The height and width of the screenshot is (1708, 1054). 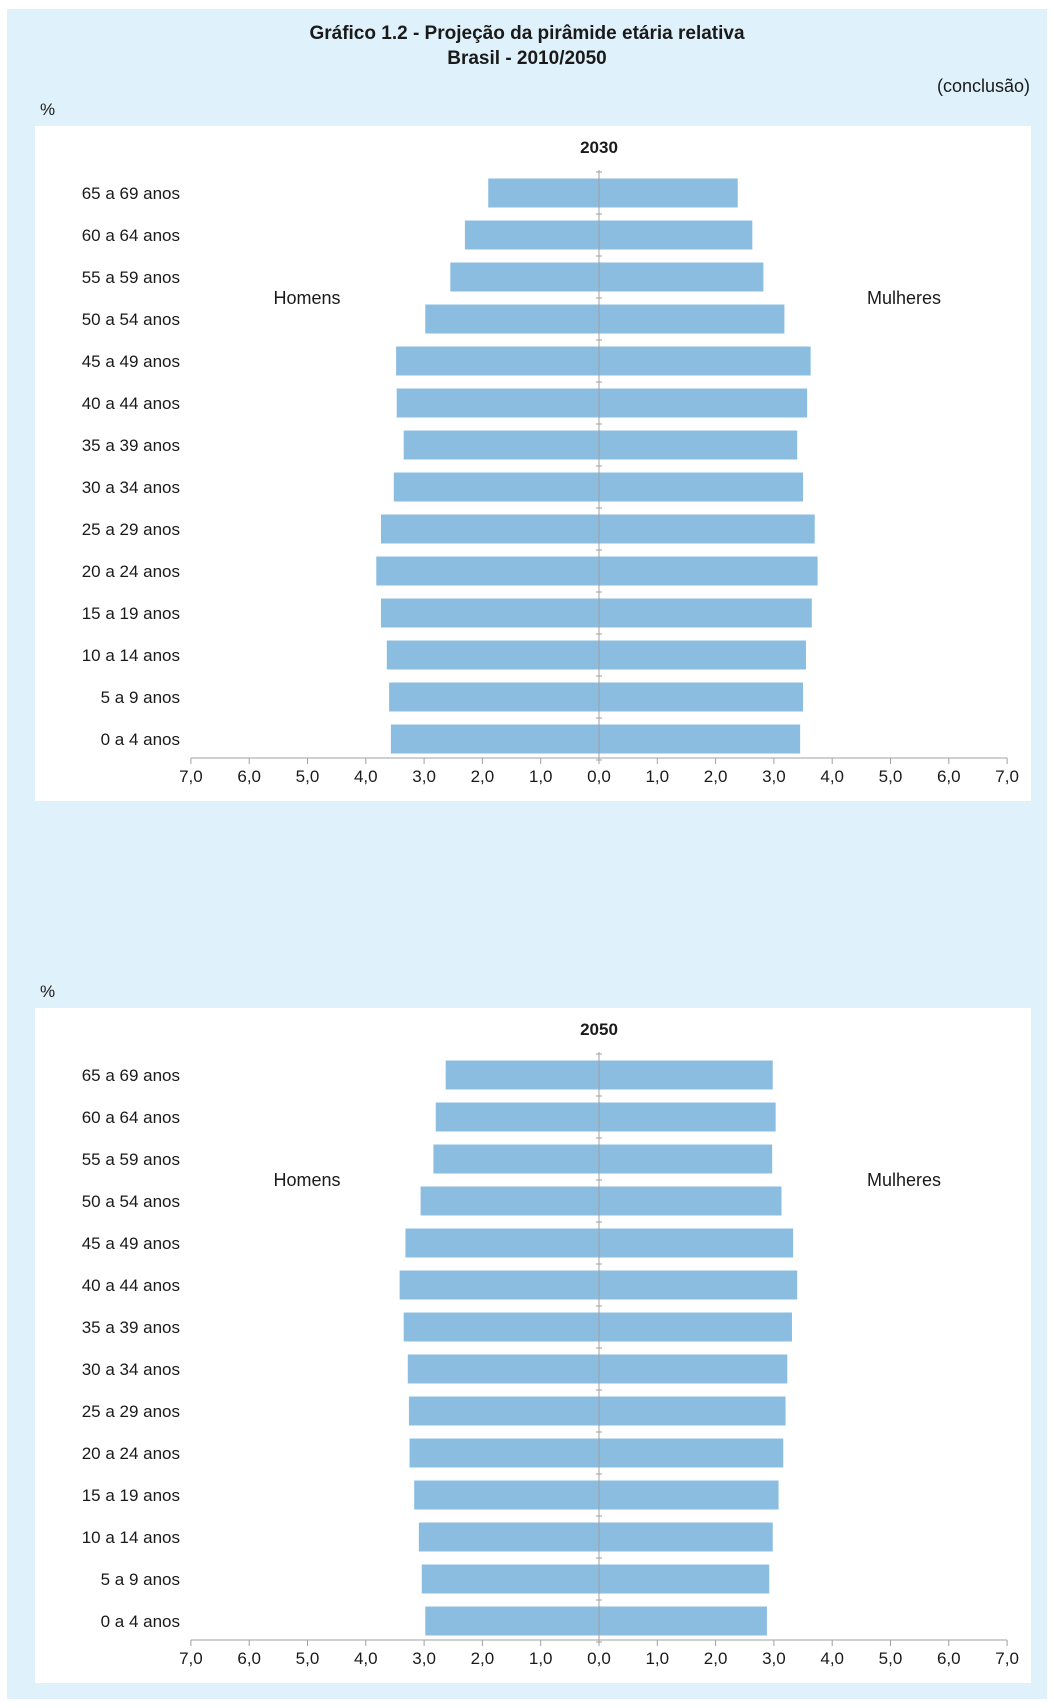 What do you see at coordinates (131, 655) in the screenshot?
I see `category-label: 10 a 14 anos` at bounding box center [131, 655].